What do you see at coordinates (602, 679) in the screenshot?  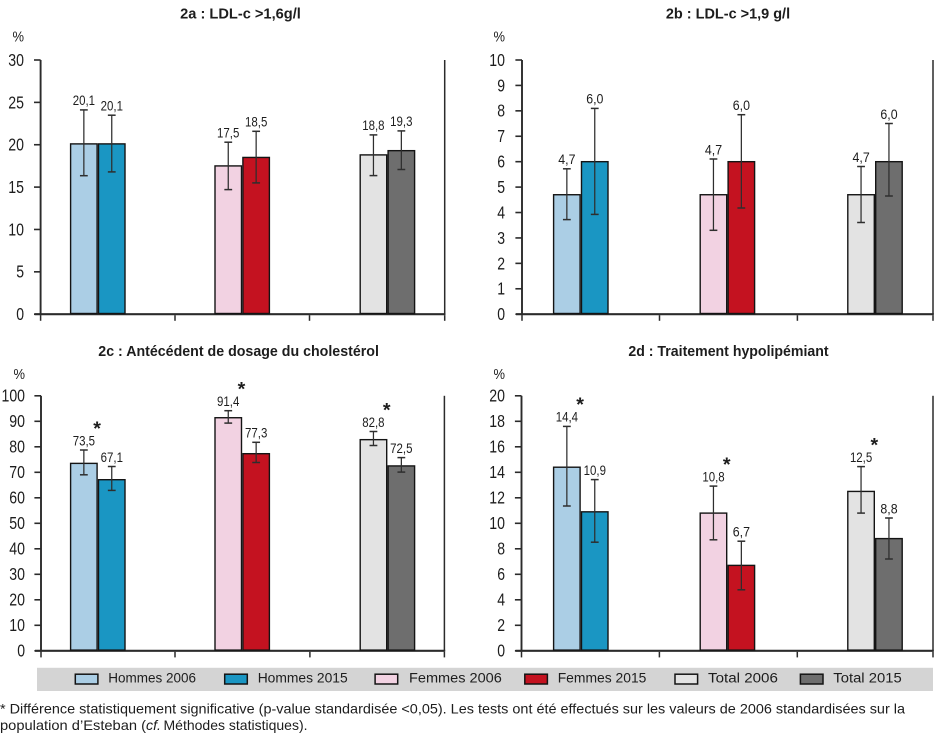 I see `svg-text: Femmes 2015` at bounding box center [602, 679].